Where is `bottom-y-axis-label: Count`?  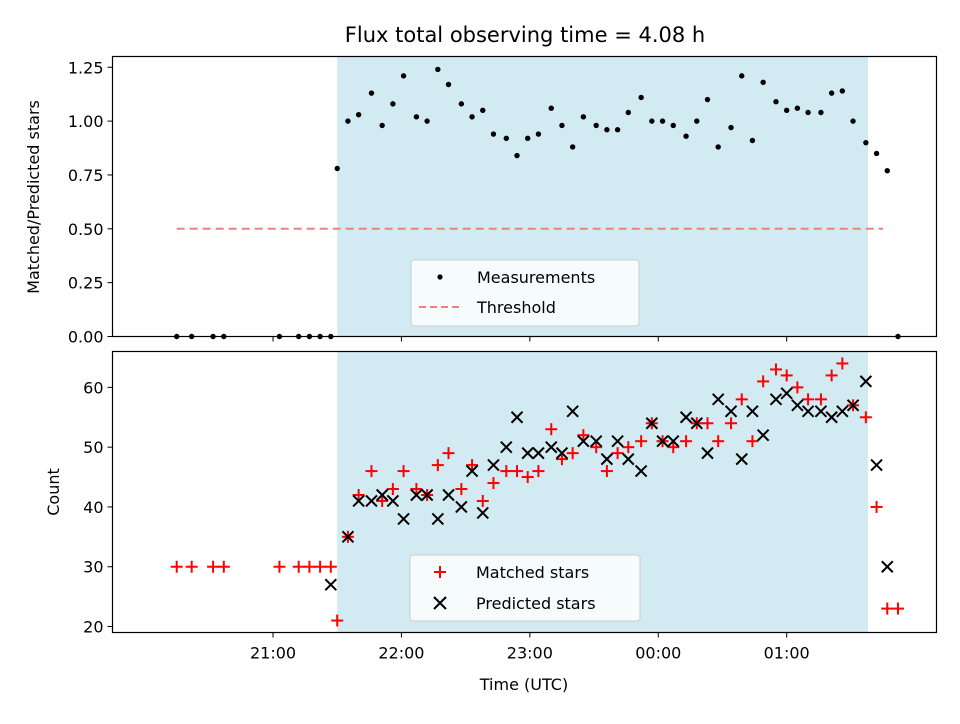
bottom-y-axis-label: Count is located at coordinates (53, 492).